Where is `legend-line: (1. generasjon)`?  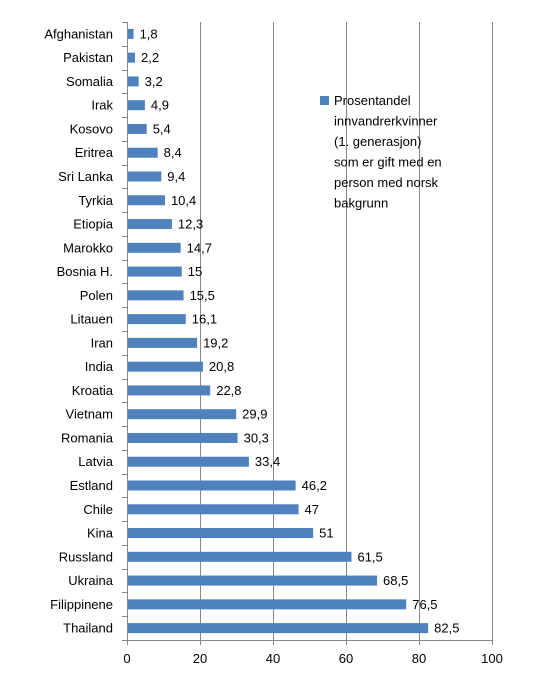 legend-line: (1. generasjon) is located at coordinates (377, 141).